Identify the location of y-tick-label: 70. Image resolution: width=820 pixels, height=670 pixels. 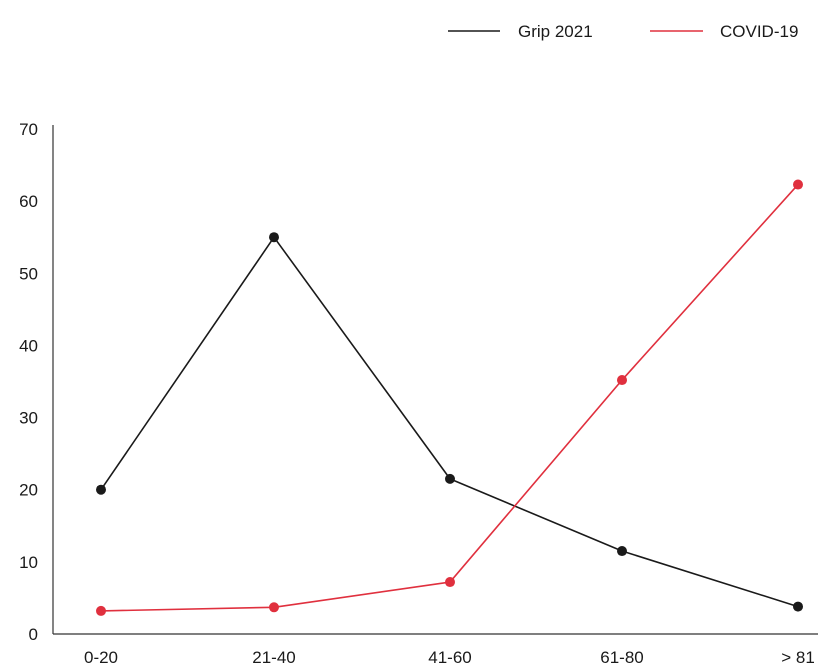
(28, 129).